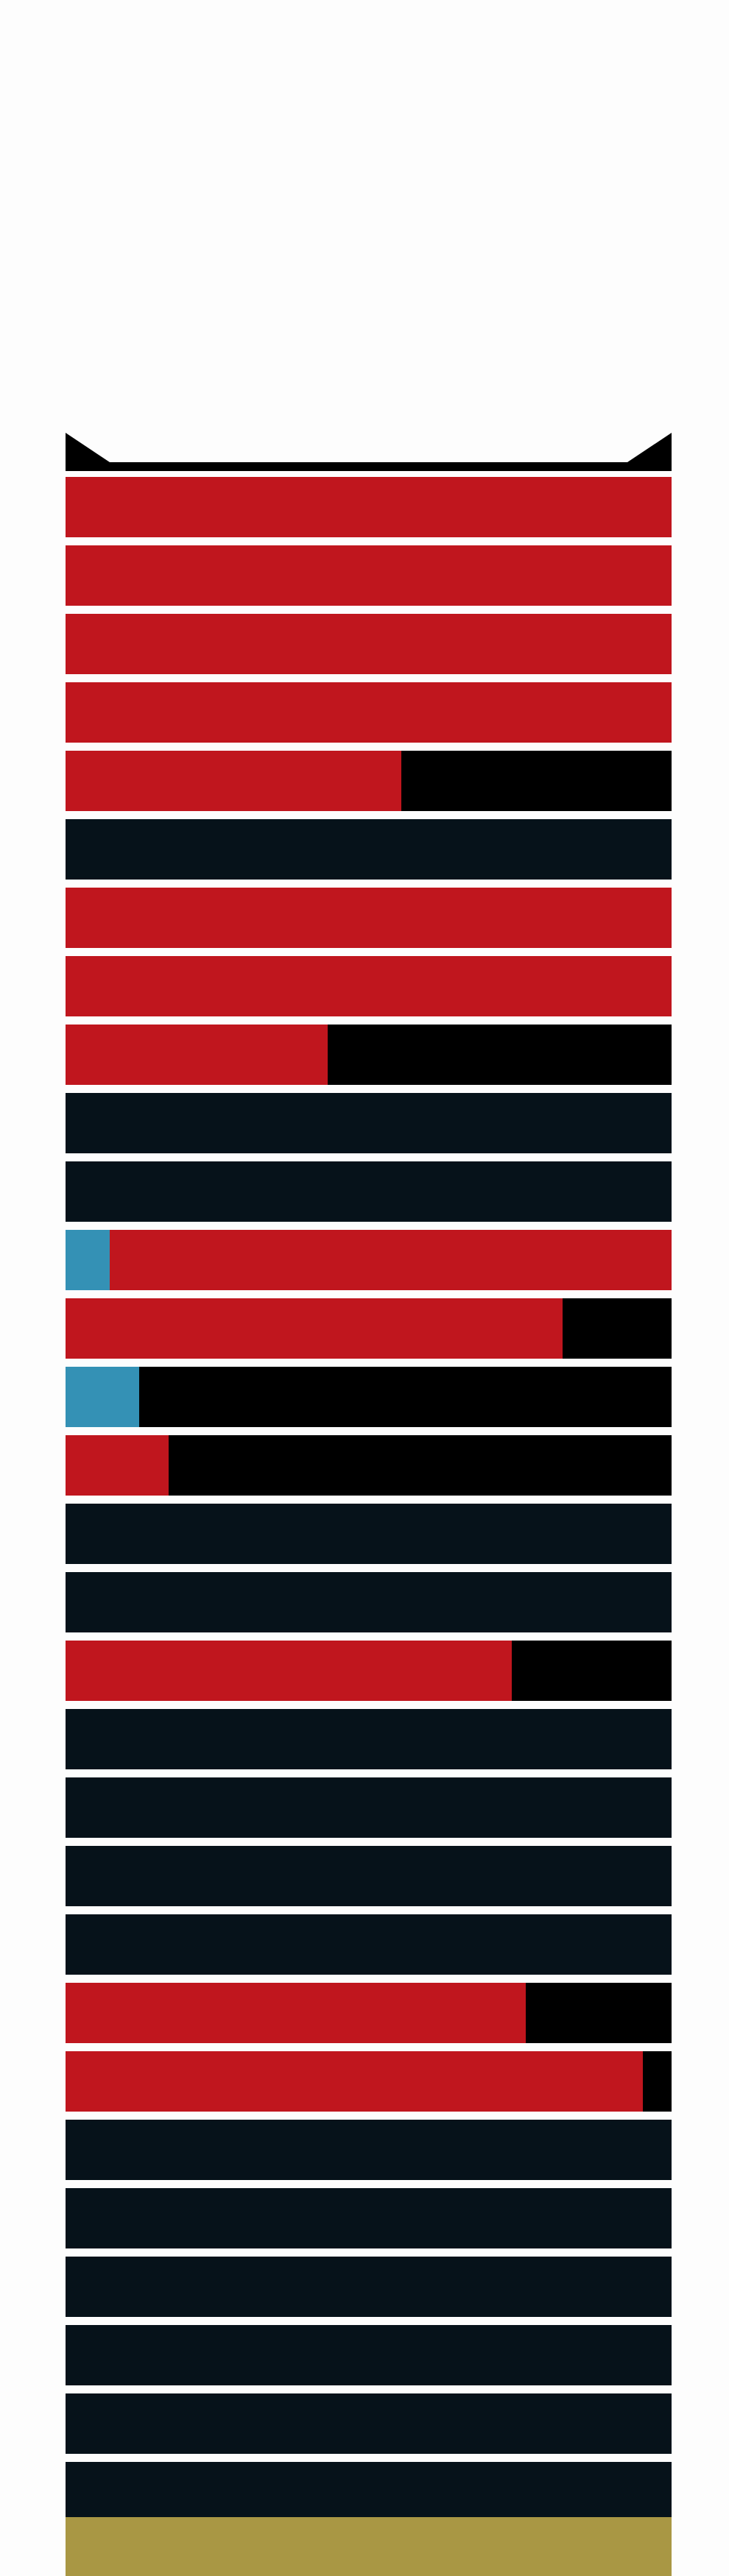 This screenshot has width=729, height=2576. Describe the element at coordinates (369, 2546) in the screenshot. I see `footer-bar` at that location.